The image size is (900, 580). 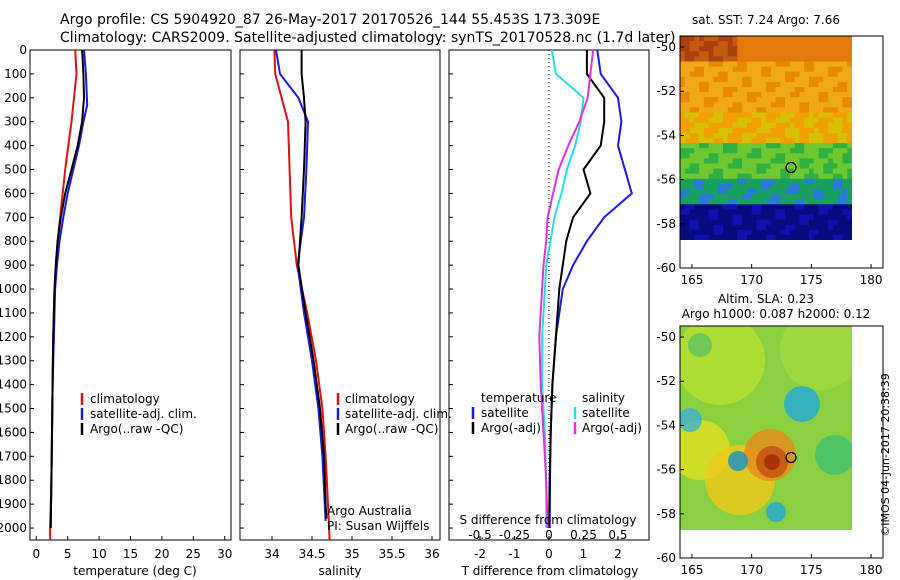 What do you see at coordinates (833, 455) in the screenshot?
I see `sla-feature` at bounding box center [833, 455].